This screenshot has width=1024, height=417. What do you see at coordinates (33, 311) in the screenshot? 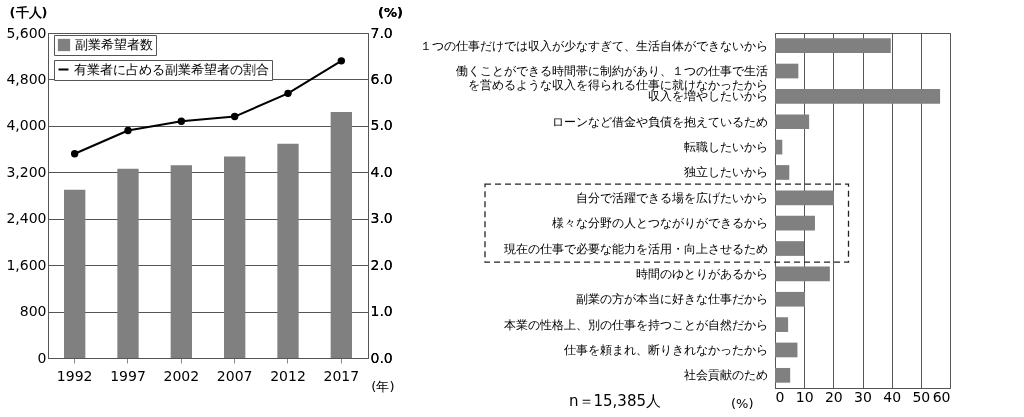
I see `y-tick-label: 800` at bounding box center [33, 311].